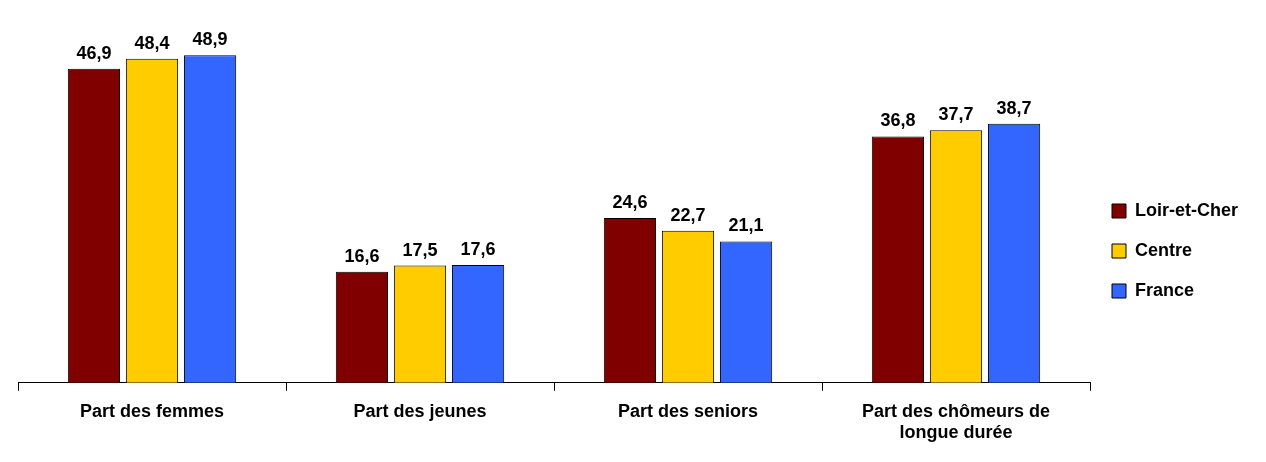 The image size is (1266, 462). What do you see at coordinates (420, 410) in the screenshot?
I see `x-tick-label: Part des jeunes` at bounding box center [420, 410].